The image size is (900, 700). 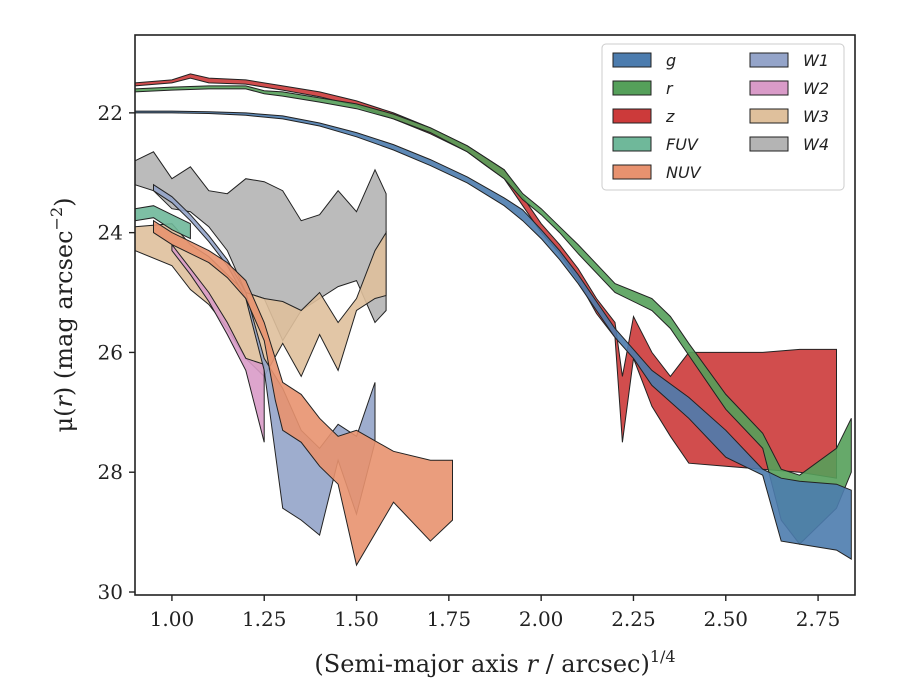 I want to click on legend-swatch-z, so click(x=632, y=116).